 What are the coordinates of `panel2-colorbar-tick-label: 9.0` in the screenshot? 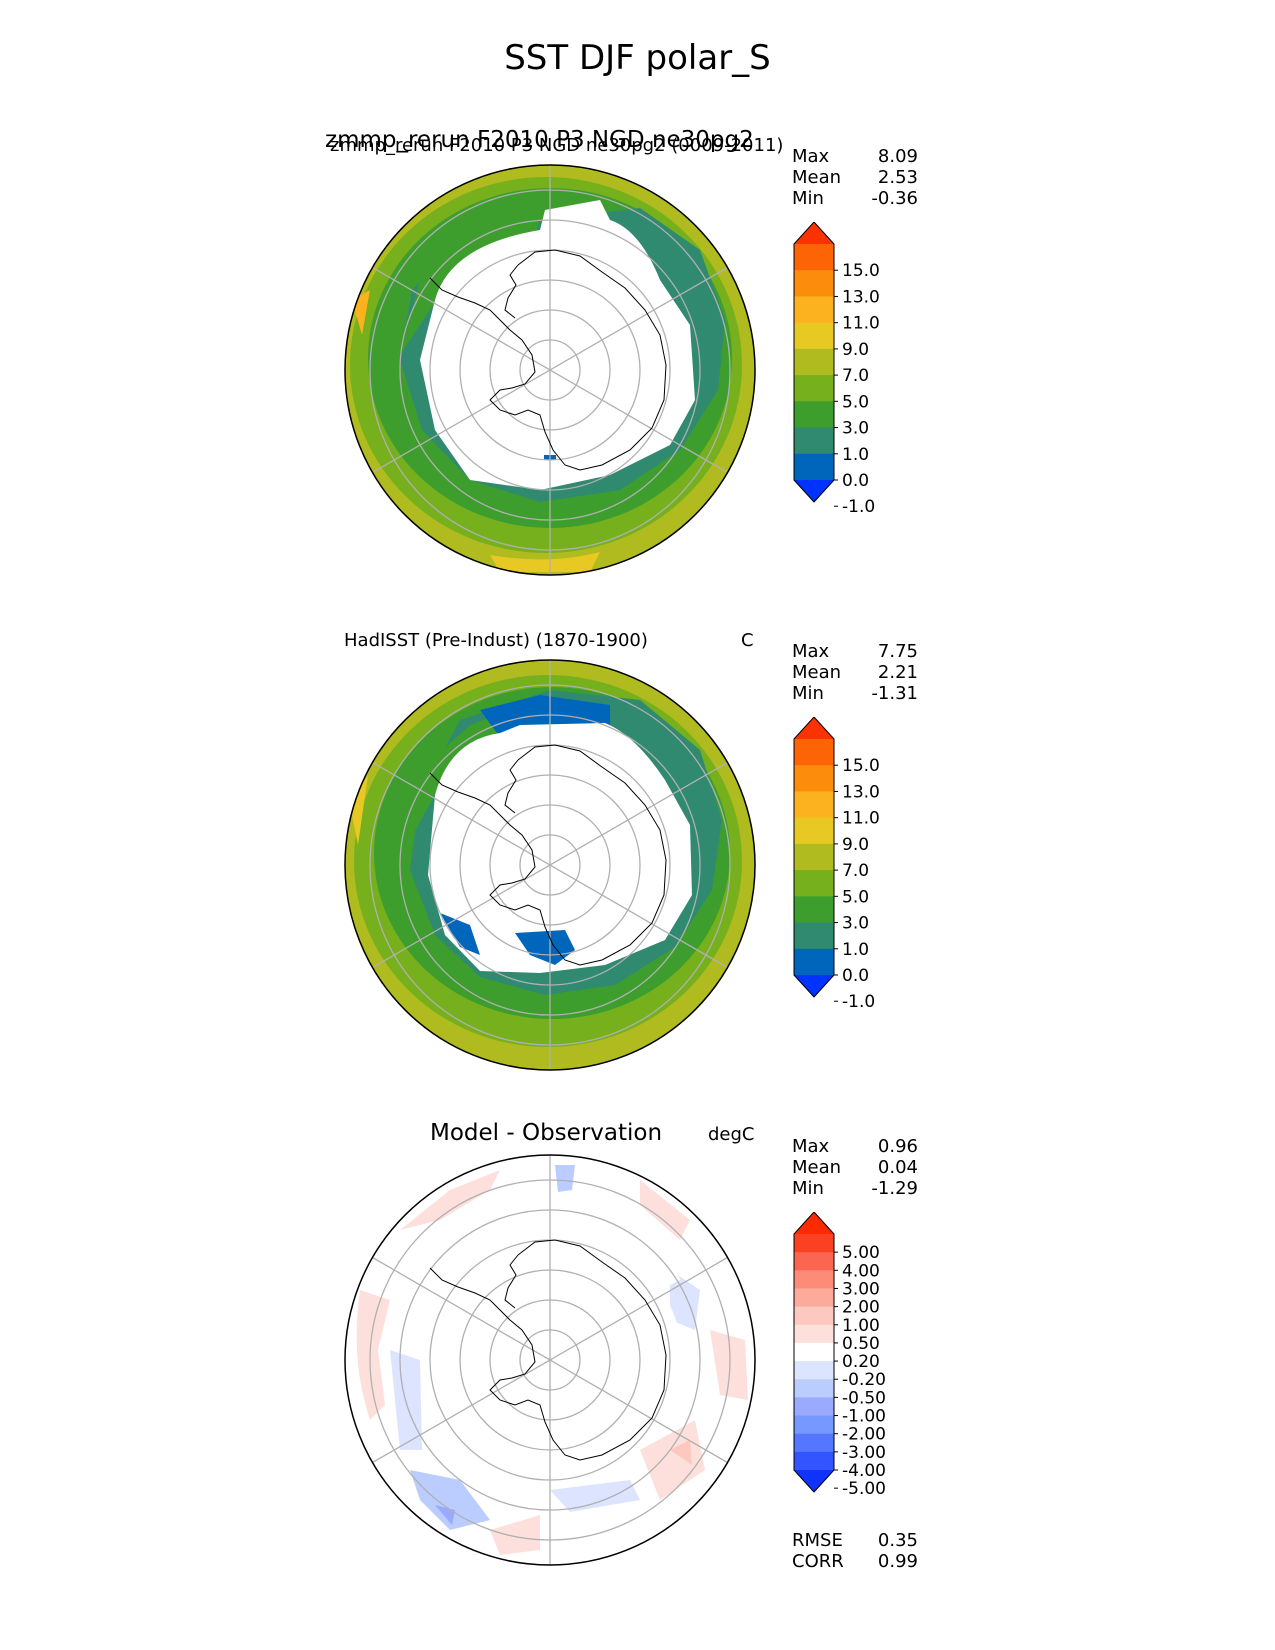 It's located at (855, 845).